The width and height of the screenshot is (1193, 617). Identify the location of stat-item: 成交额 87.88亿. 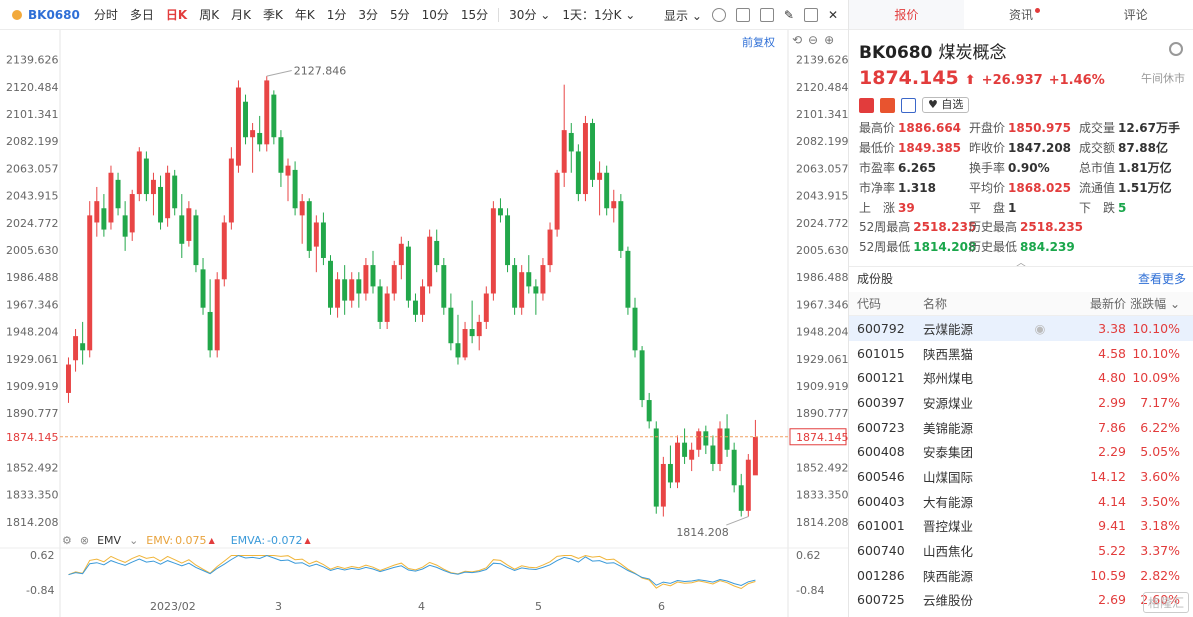
(1136, 147).